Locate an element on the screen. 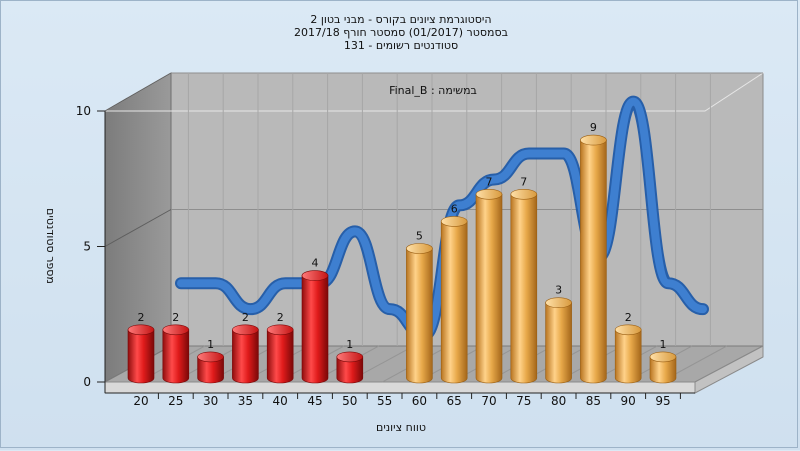  bar-50: 1 is located at coordinates (350, 361).